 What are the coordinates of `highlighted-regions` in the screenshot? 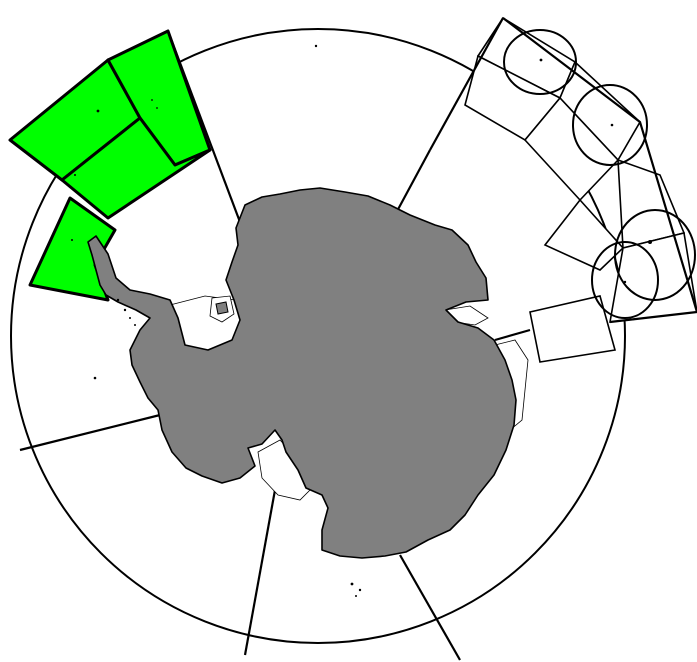 It's located at (110, 165).